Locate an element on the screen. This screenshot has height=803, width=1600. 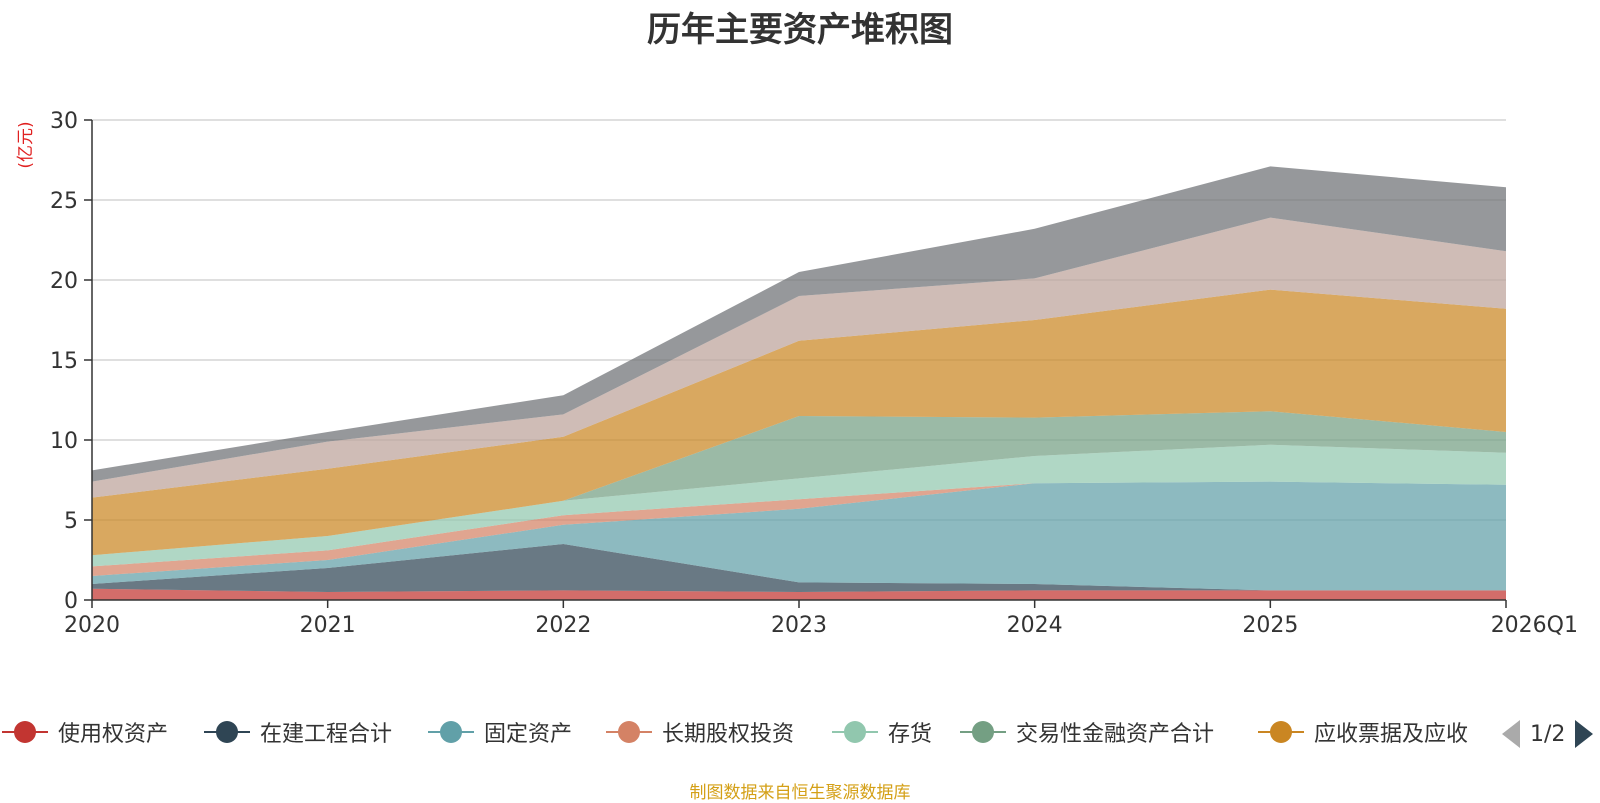
legend-item: 应收票据及应收 is located at coordinates (1362, 732).